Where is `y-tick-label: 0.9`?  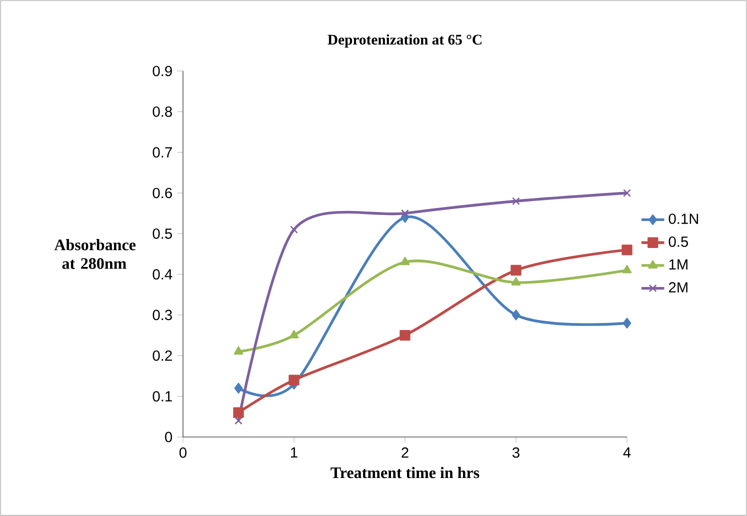
y-tick-label: 0.9 is located at coordinates (162, 71).